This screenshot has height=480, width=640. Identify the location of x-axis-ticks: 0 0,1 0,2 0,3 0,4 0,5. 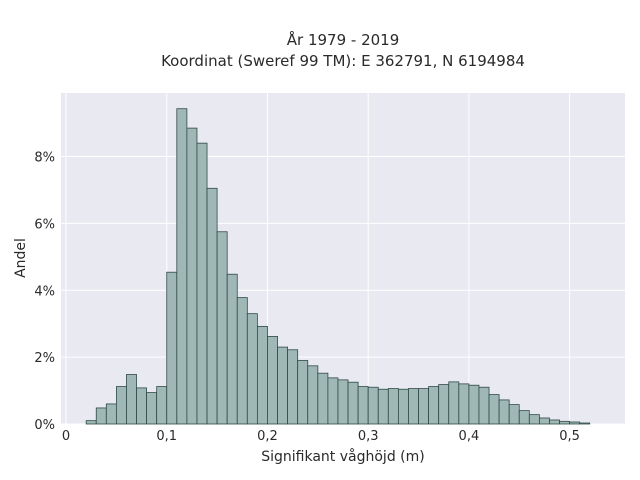
(321, 436).